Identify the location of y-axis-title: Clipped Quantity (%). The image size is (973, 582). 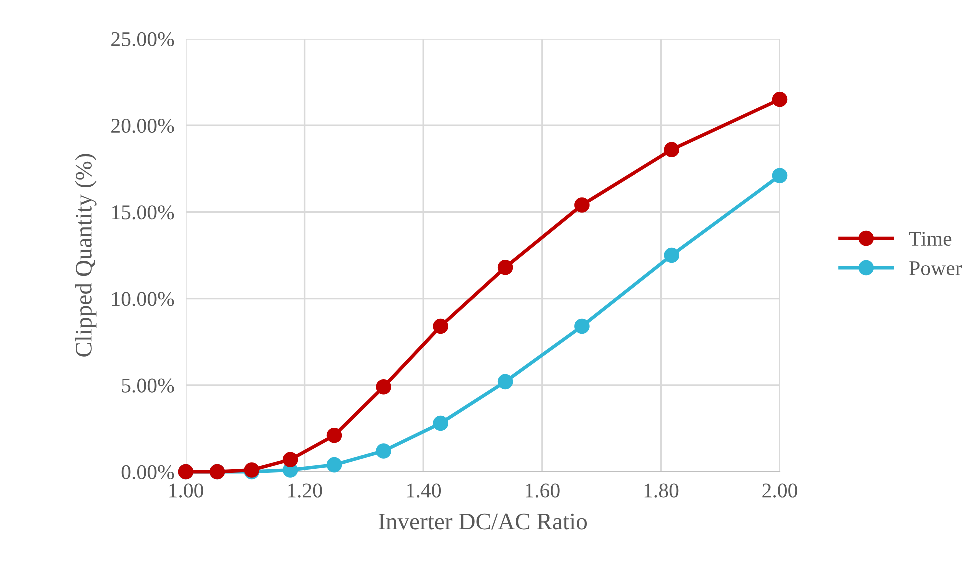
(86, 255).